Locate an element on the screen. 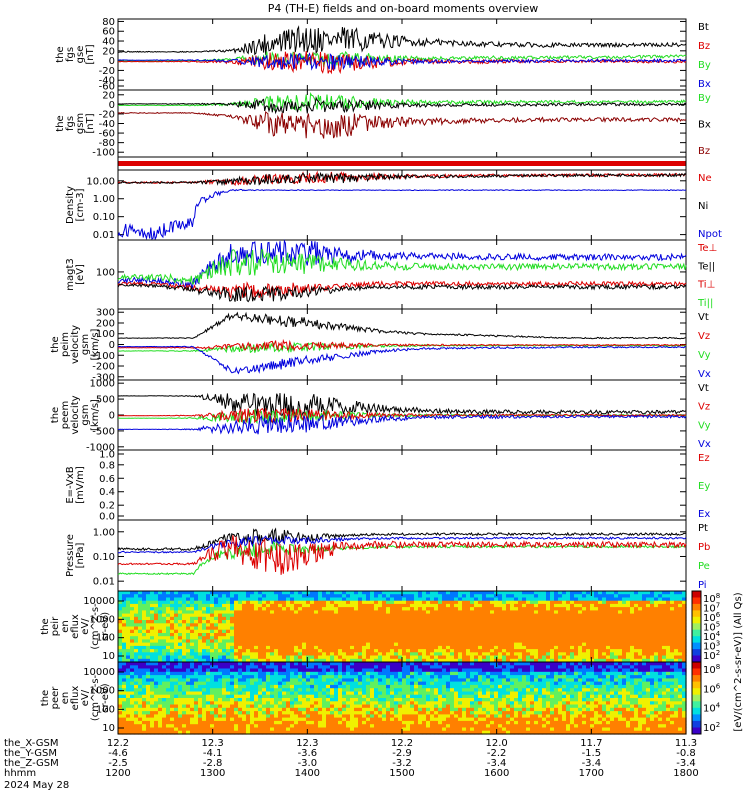 This screenshot has width=750, height=804. legend-entry: Te⊥ is located at coordinates (707, 248).